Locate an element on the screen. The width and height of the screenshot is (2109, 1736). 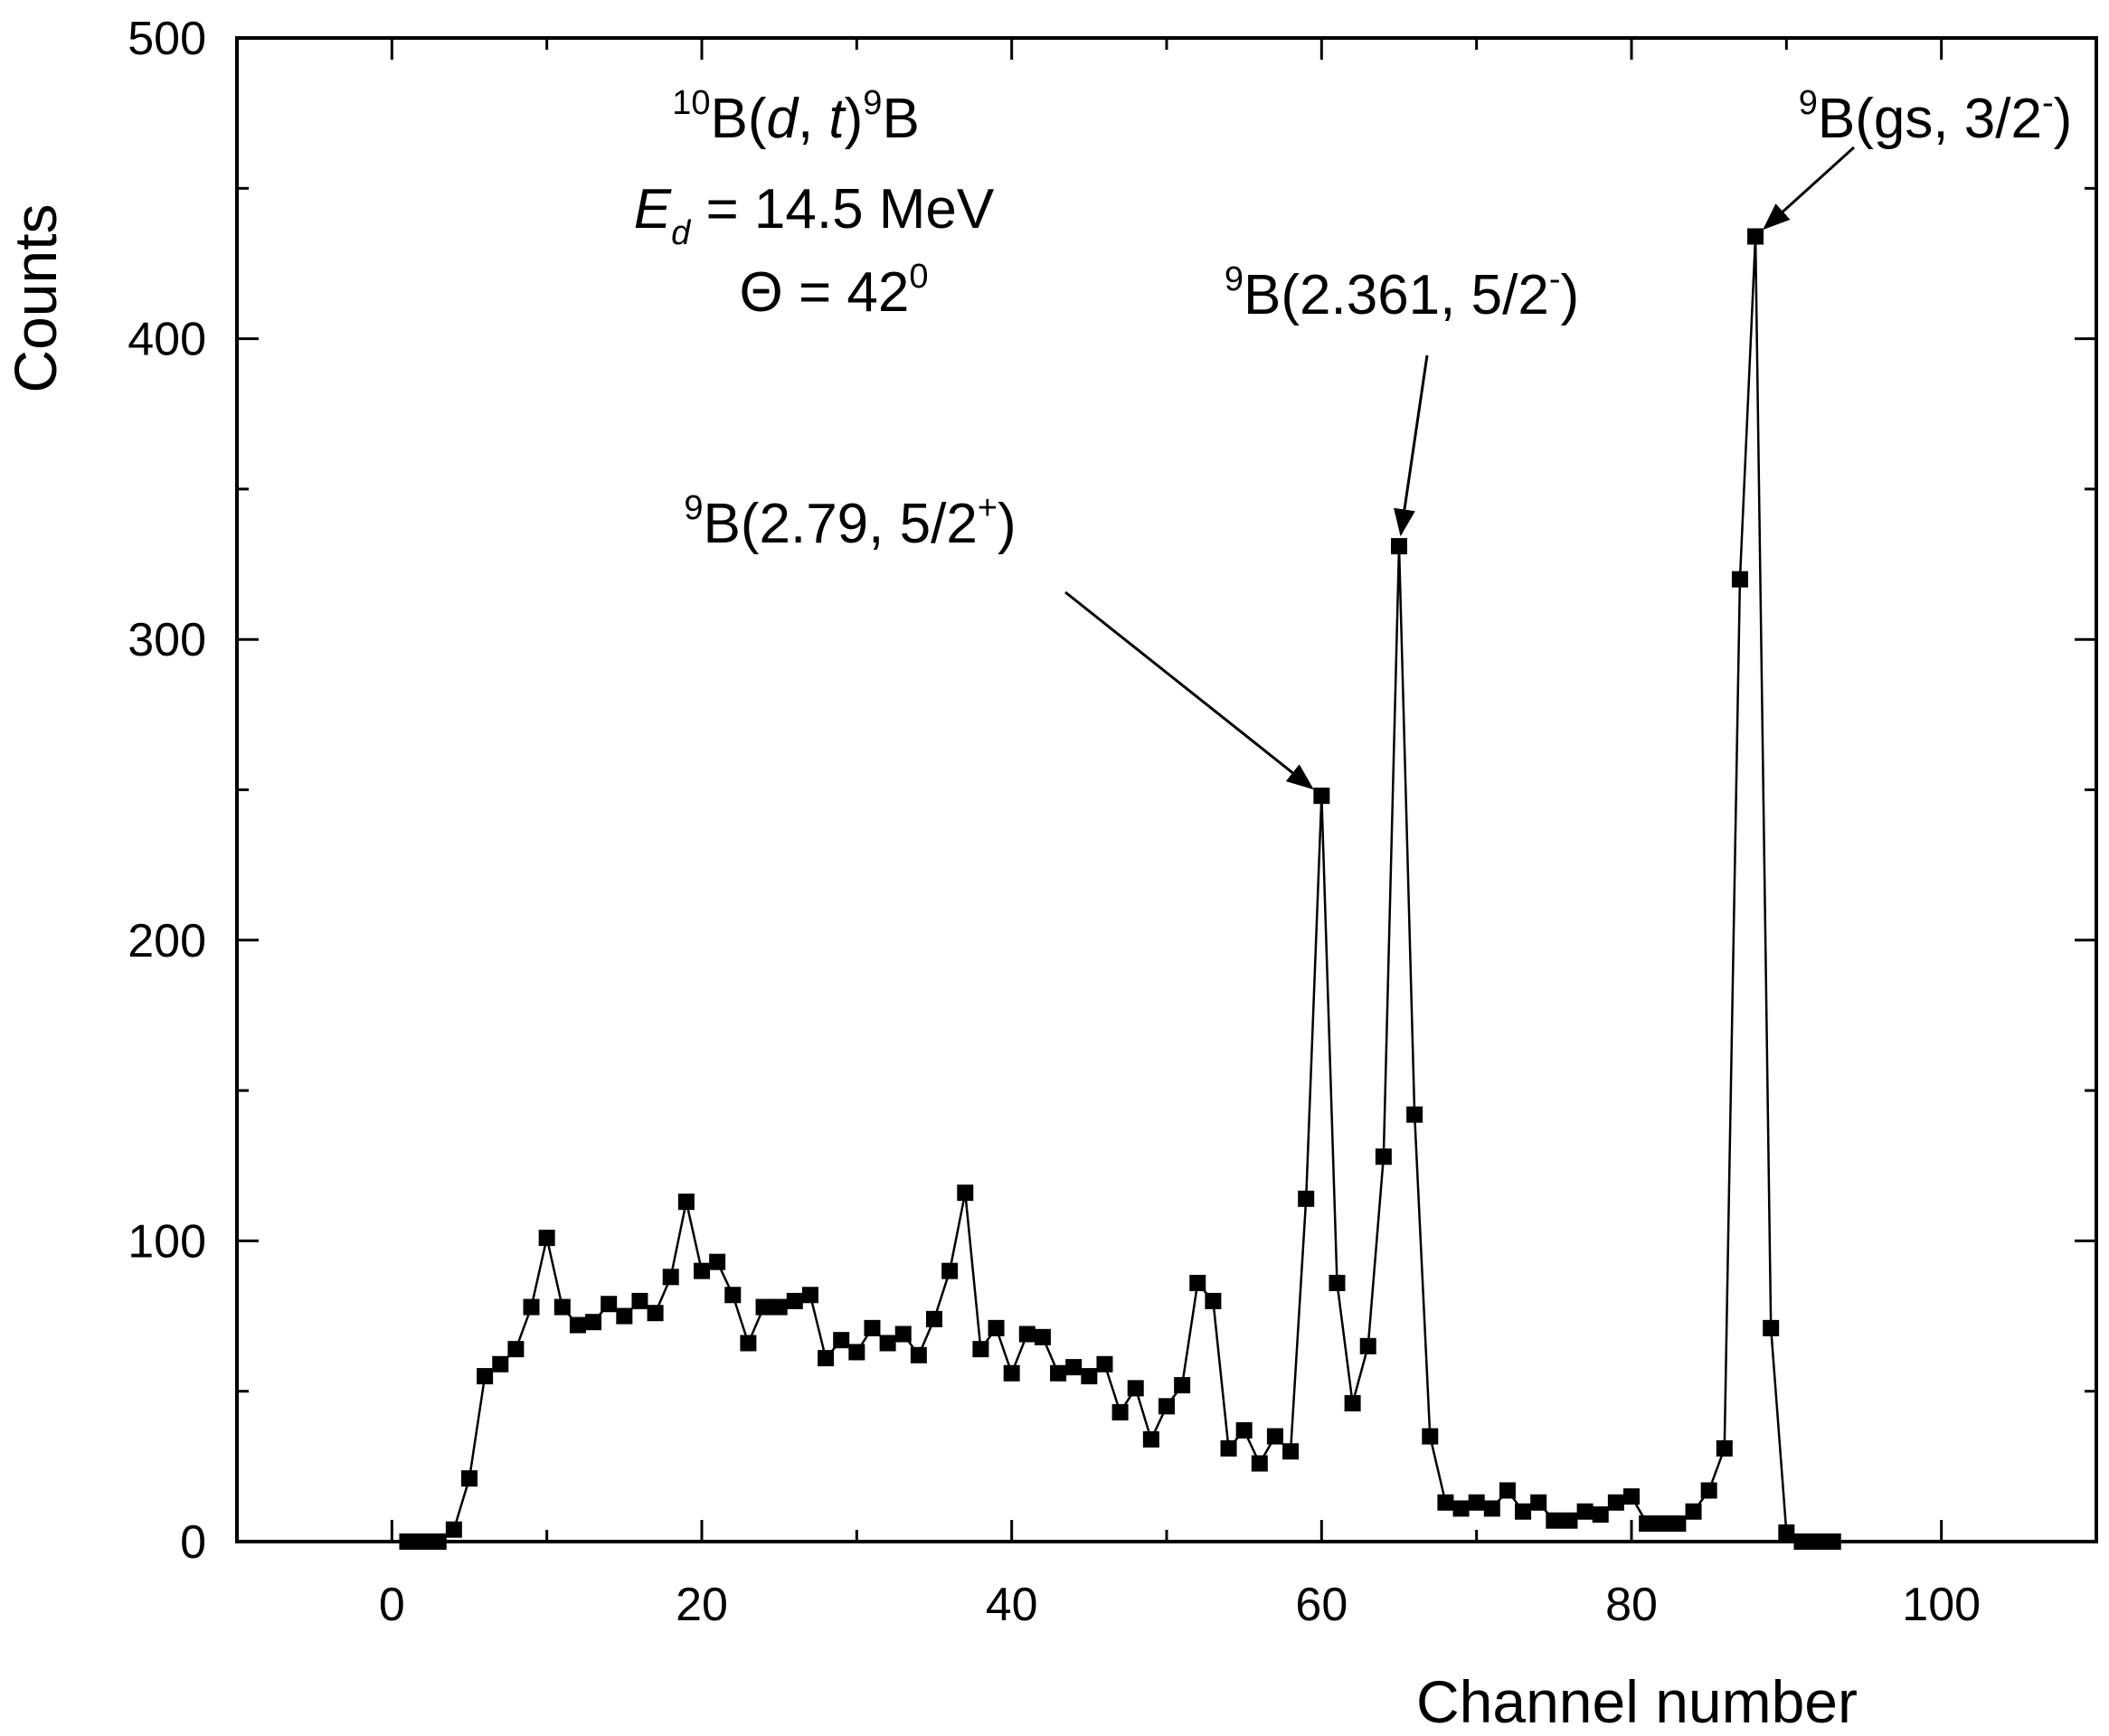
y-tick-label: 0 is located at coordinates (193, 1543).